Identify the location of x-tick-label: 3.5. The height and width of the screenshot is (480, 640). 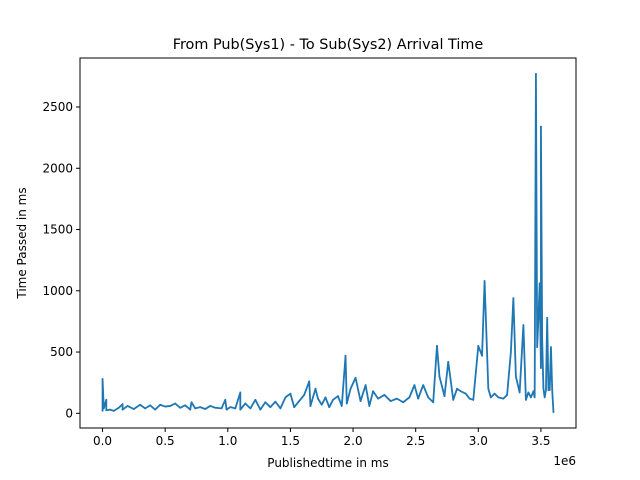
(540, 441).